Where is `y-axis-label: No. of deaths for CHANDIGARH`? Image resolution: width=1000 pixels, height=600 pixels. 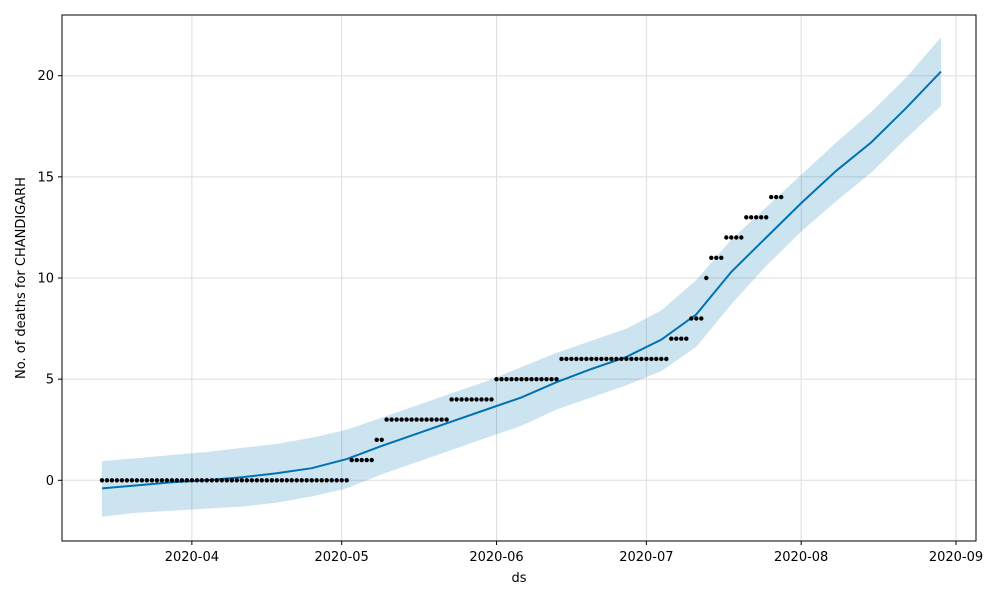 y-axis-label: No. of deaths for CHANDIGARH is located at coordinates (21, 278).